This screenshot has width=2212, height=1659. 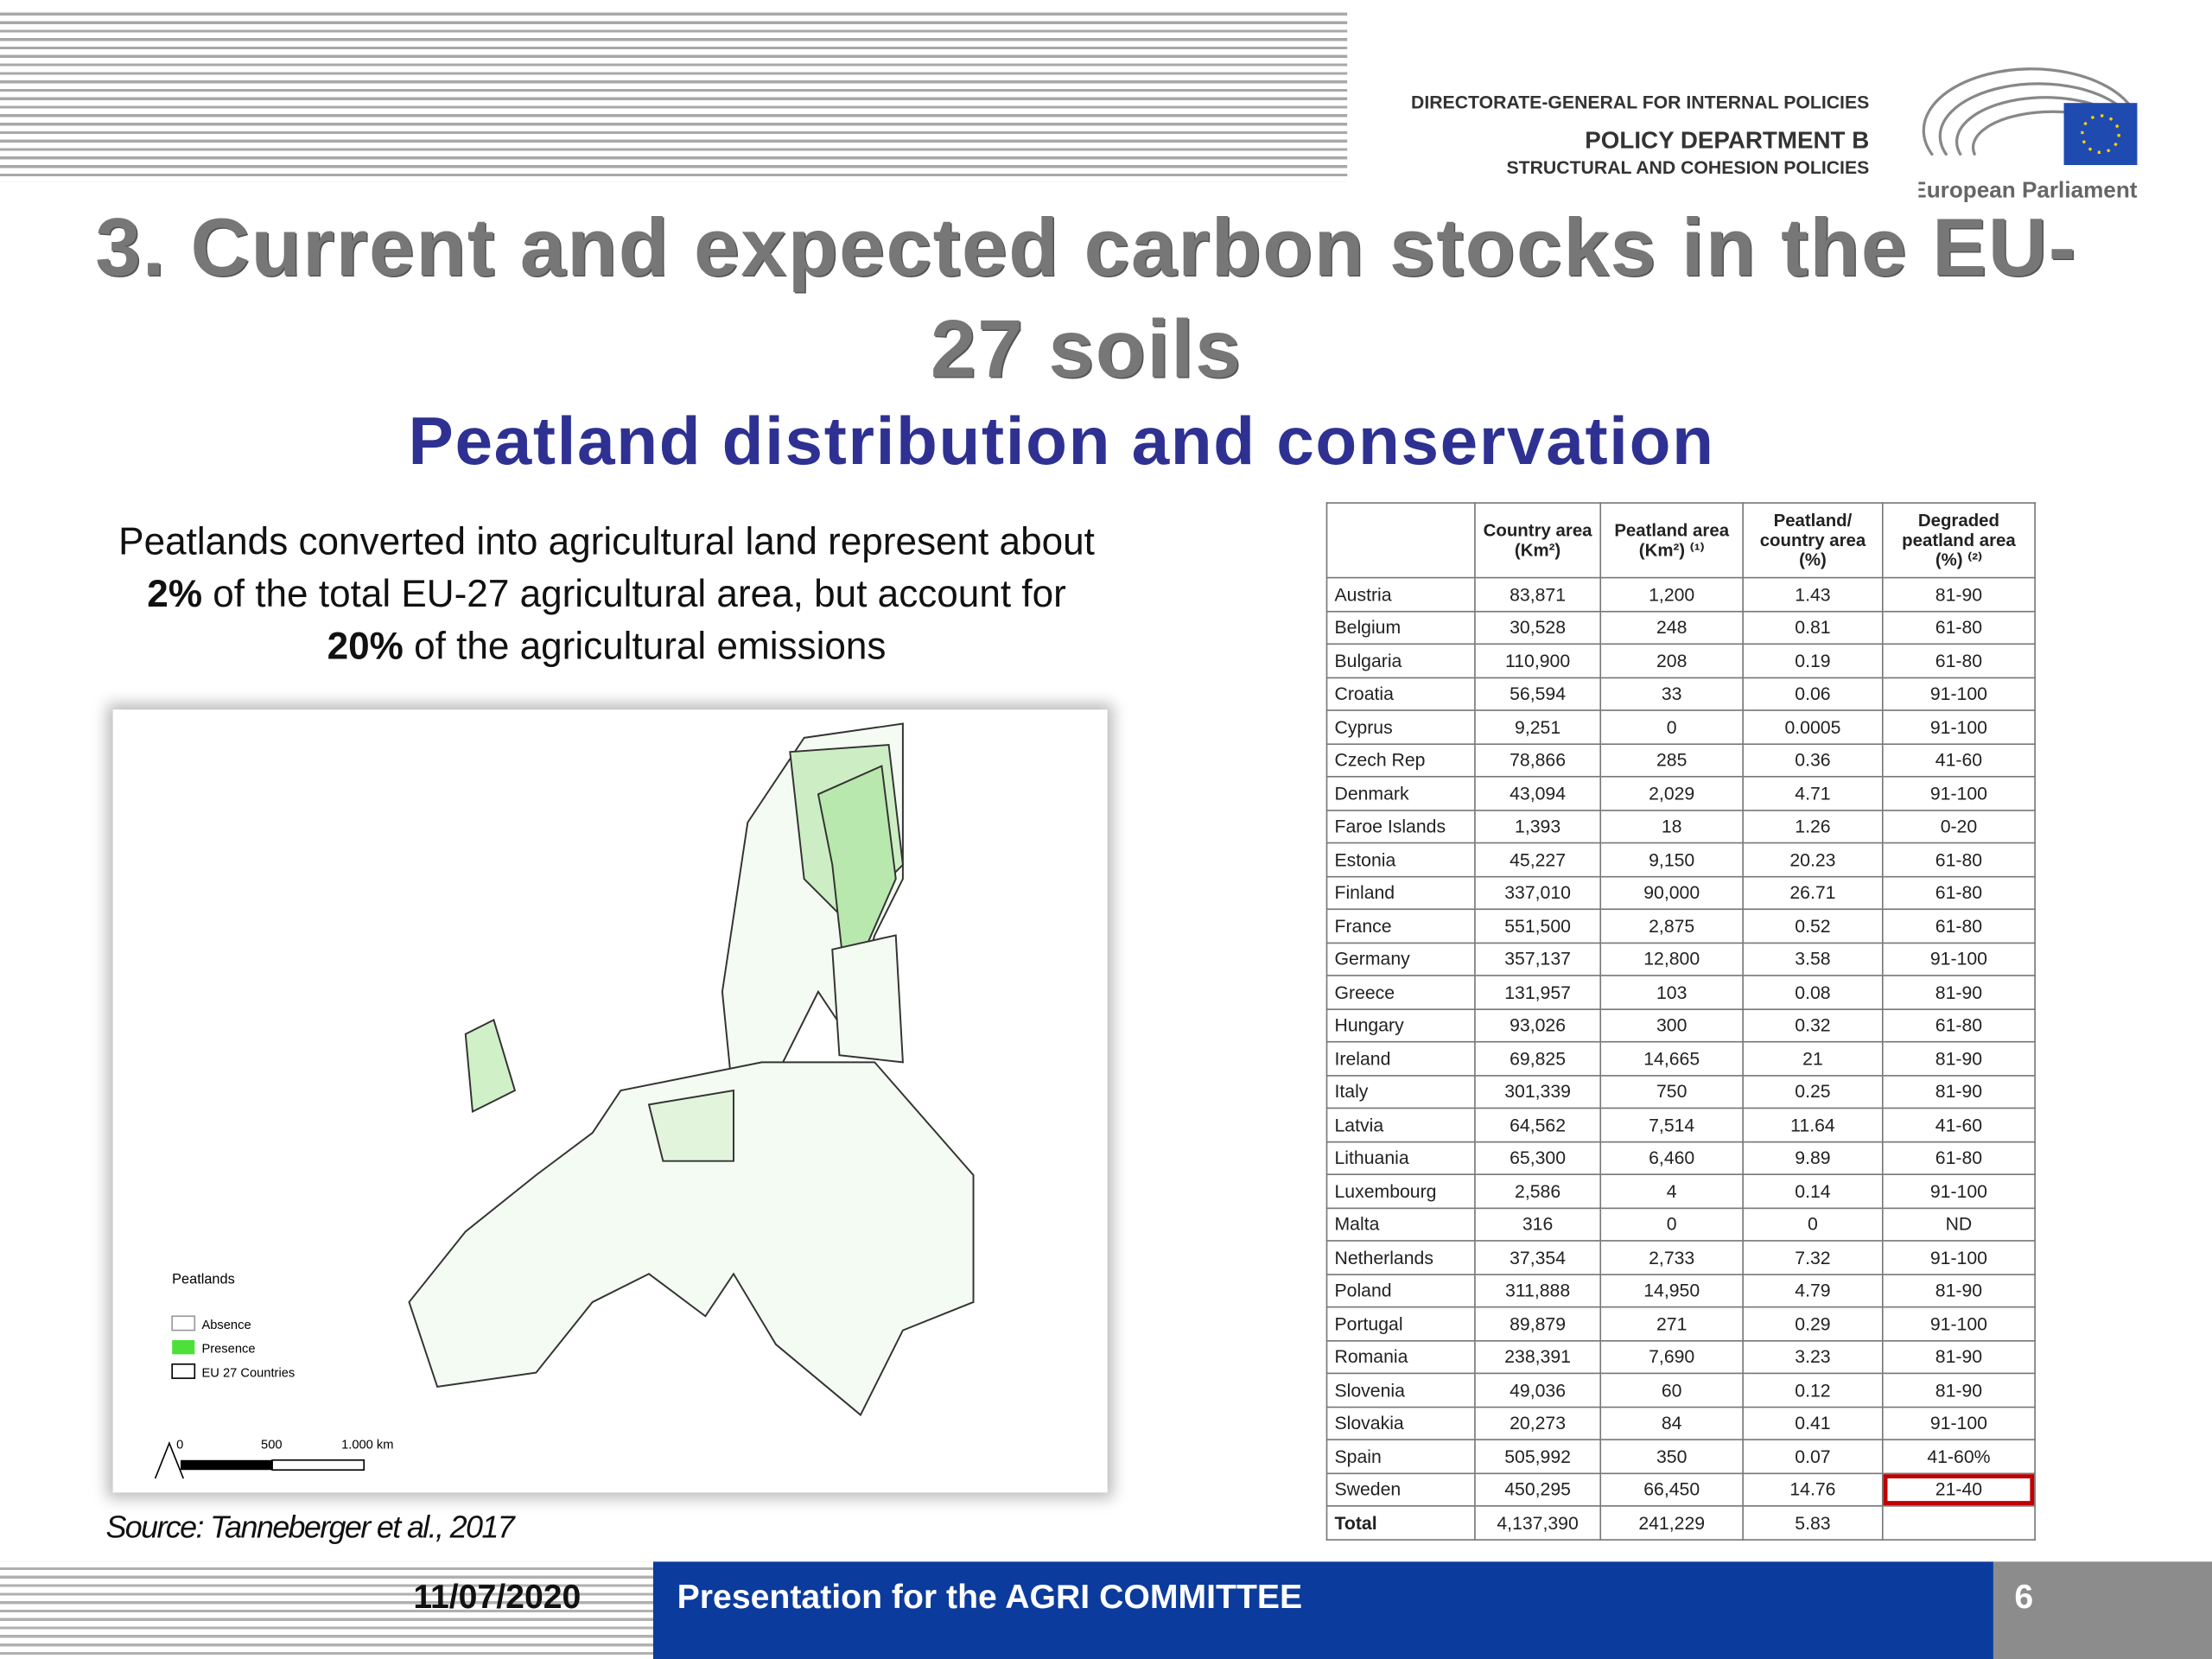 What do you see at coordinates (1671, 959) in the screenshot?
I see `table-cell: 12,800` at bounding box center [1671, 959].